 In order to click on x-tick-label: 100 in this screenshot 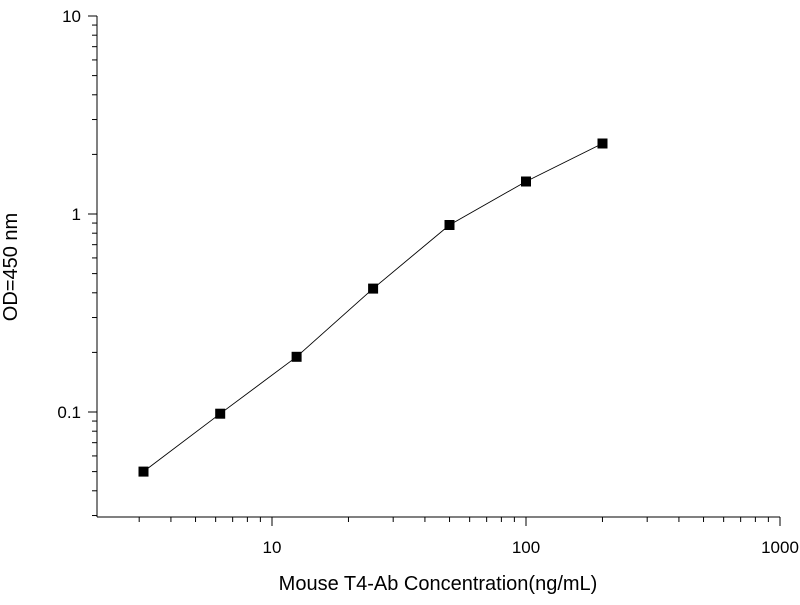, I will do `click(526, 547)`.